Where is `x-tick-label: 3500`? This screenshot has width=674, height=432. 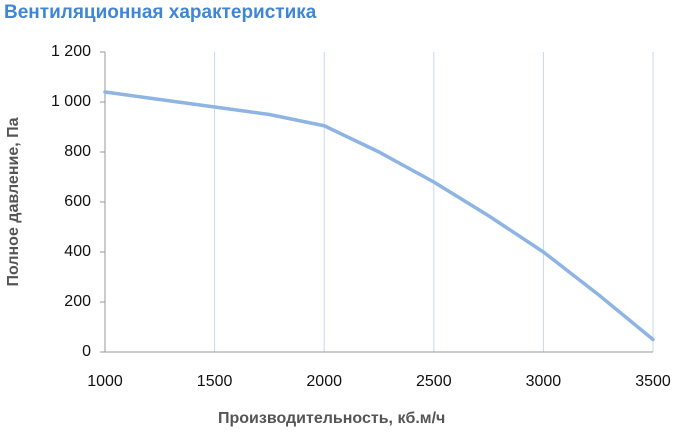
x-tick-label: 3500 is located at coordinates (653, 381).